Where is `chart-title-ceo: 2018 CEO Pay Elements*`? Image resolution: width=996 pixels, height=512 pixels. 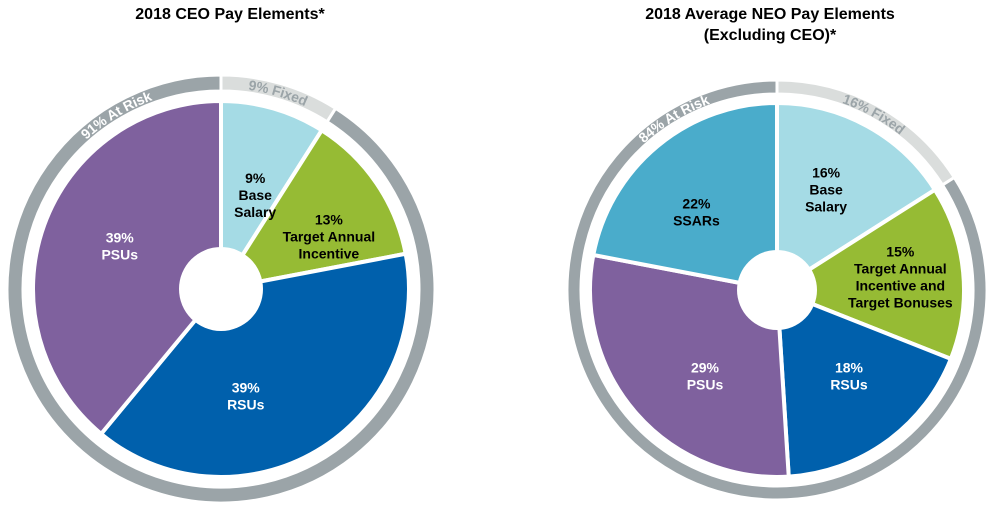
chart-title-ceo: 2018 CEO Pay Elements* is located at coordinates (230, 14).